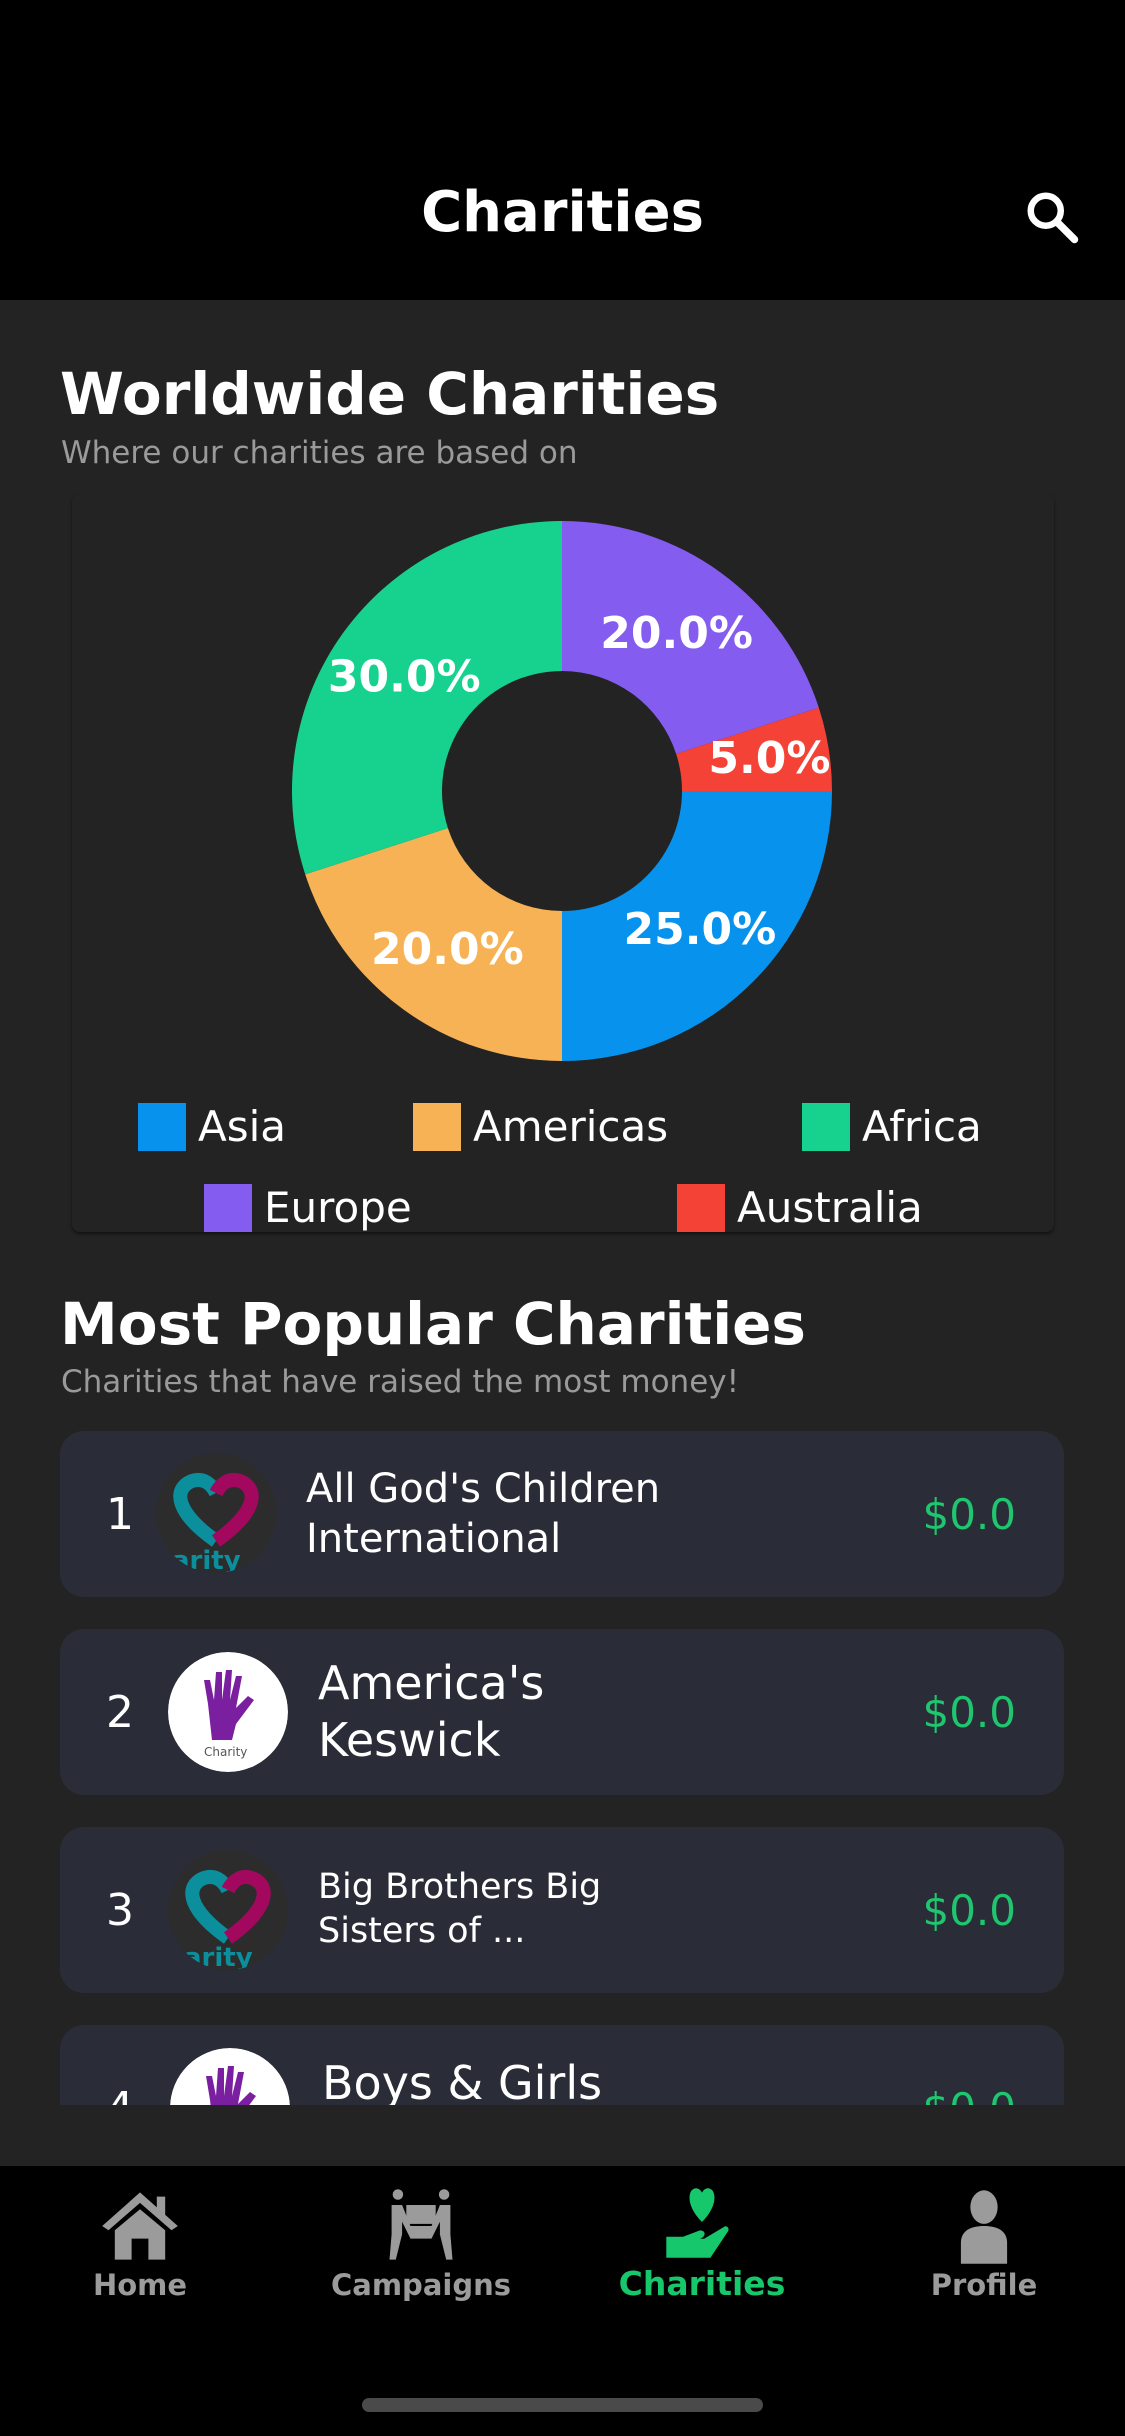 The image size is (1125, 2436). Describe the element at coordinates (700, 929) in the screenshot. I see `slice-label: 25.0%` at that location.